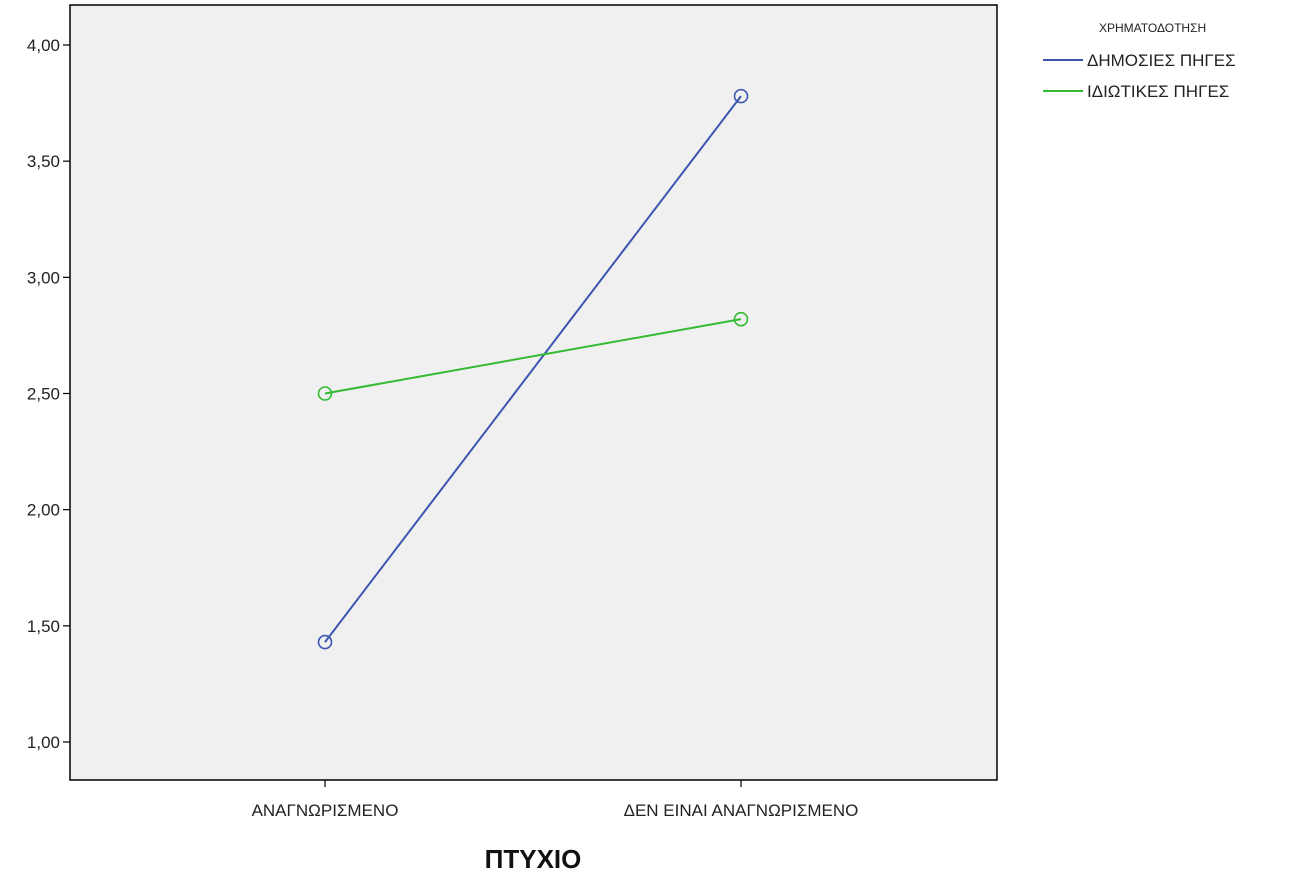 The width and height of the screenshot is (1296, 878). Describe the element at coordinates (43, 510) in the screenshot. I see `y-tick-label: 2,00` at that location.